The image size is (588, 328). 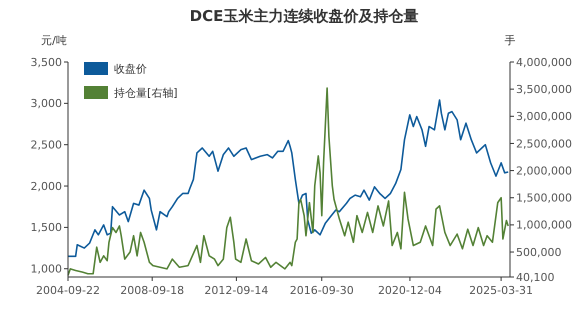 I want to click on x-tick-label: 2008-09-18, so click(x=152, y=290).